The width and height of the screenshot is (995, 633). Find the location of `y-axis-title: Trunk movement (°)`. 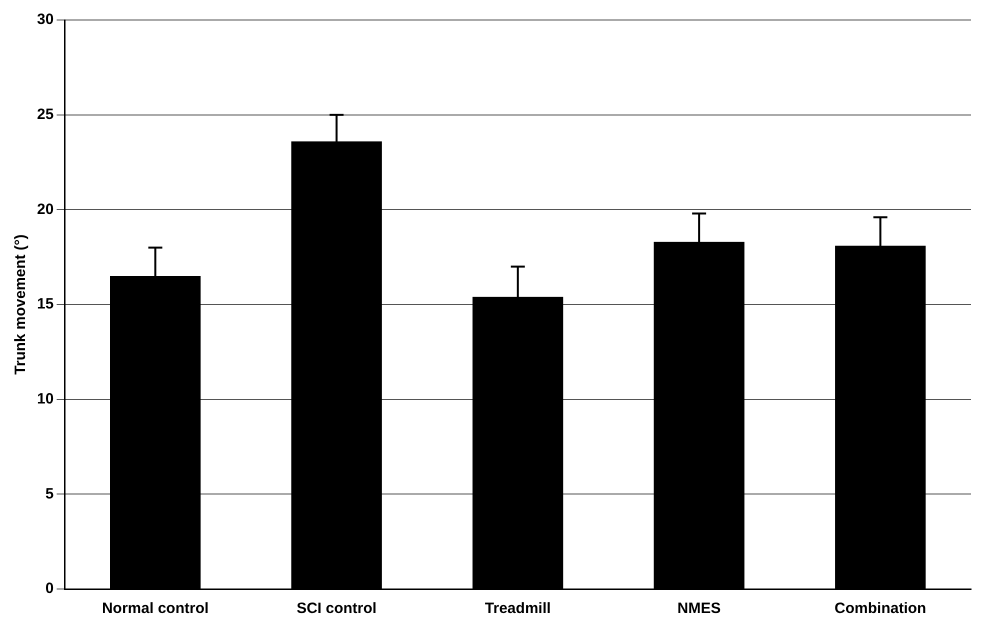

y-axis-title: Trunk movement (°) is located at coordinates (21, 304).